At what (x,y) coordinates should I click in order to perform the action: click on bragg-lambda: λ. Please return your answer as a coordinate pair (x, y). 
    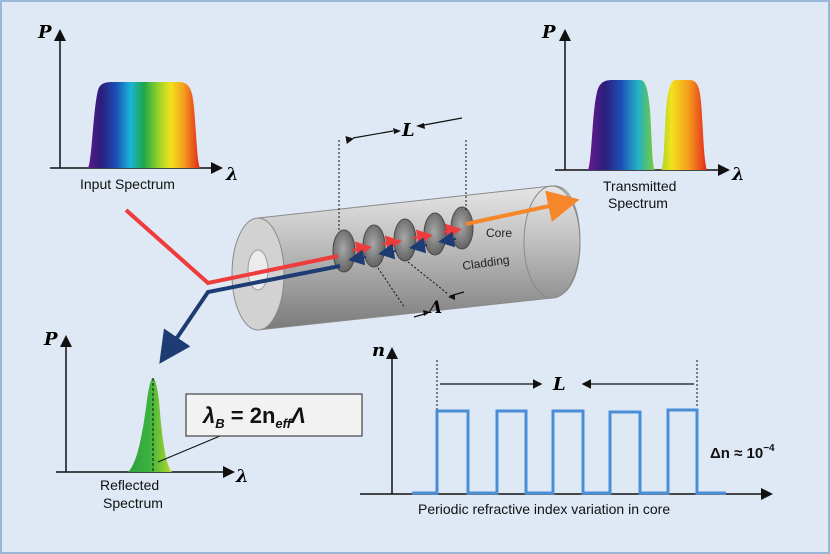
    Looking at the image, I should click on (208, 415).